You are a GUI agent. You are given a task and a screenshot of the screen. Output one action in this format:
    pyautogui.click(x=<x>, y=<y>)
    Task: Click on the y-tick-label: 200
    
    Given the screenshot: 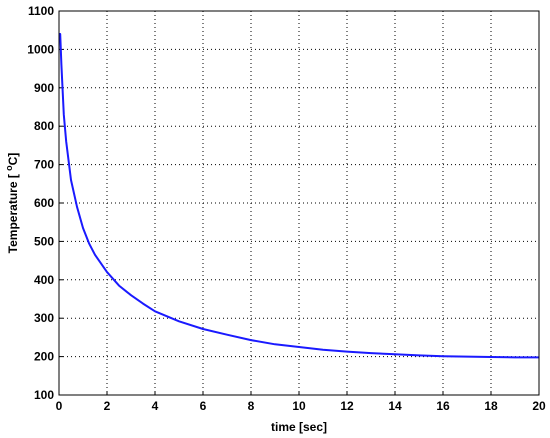 What is the action you would take?
    pyautogui.click(x=44, y=357)
    